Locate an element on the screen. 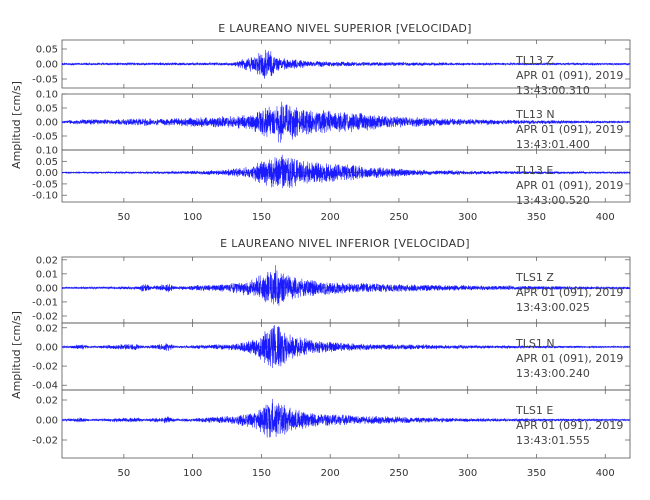 The width and height of the screenshot is (650, 500). y-tick-label: -0.04 is located at coordinates (45, 386).